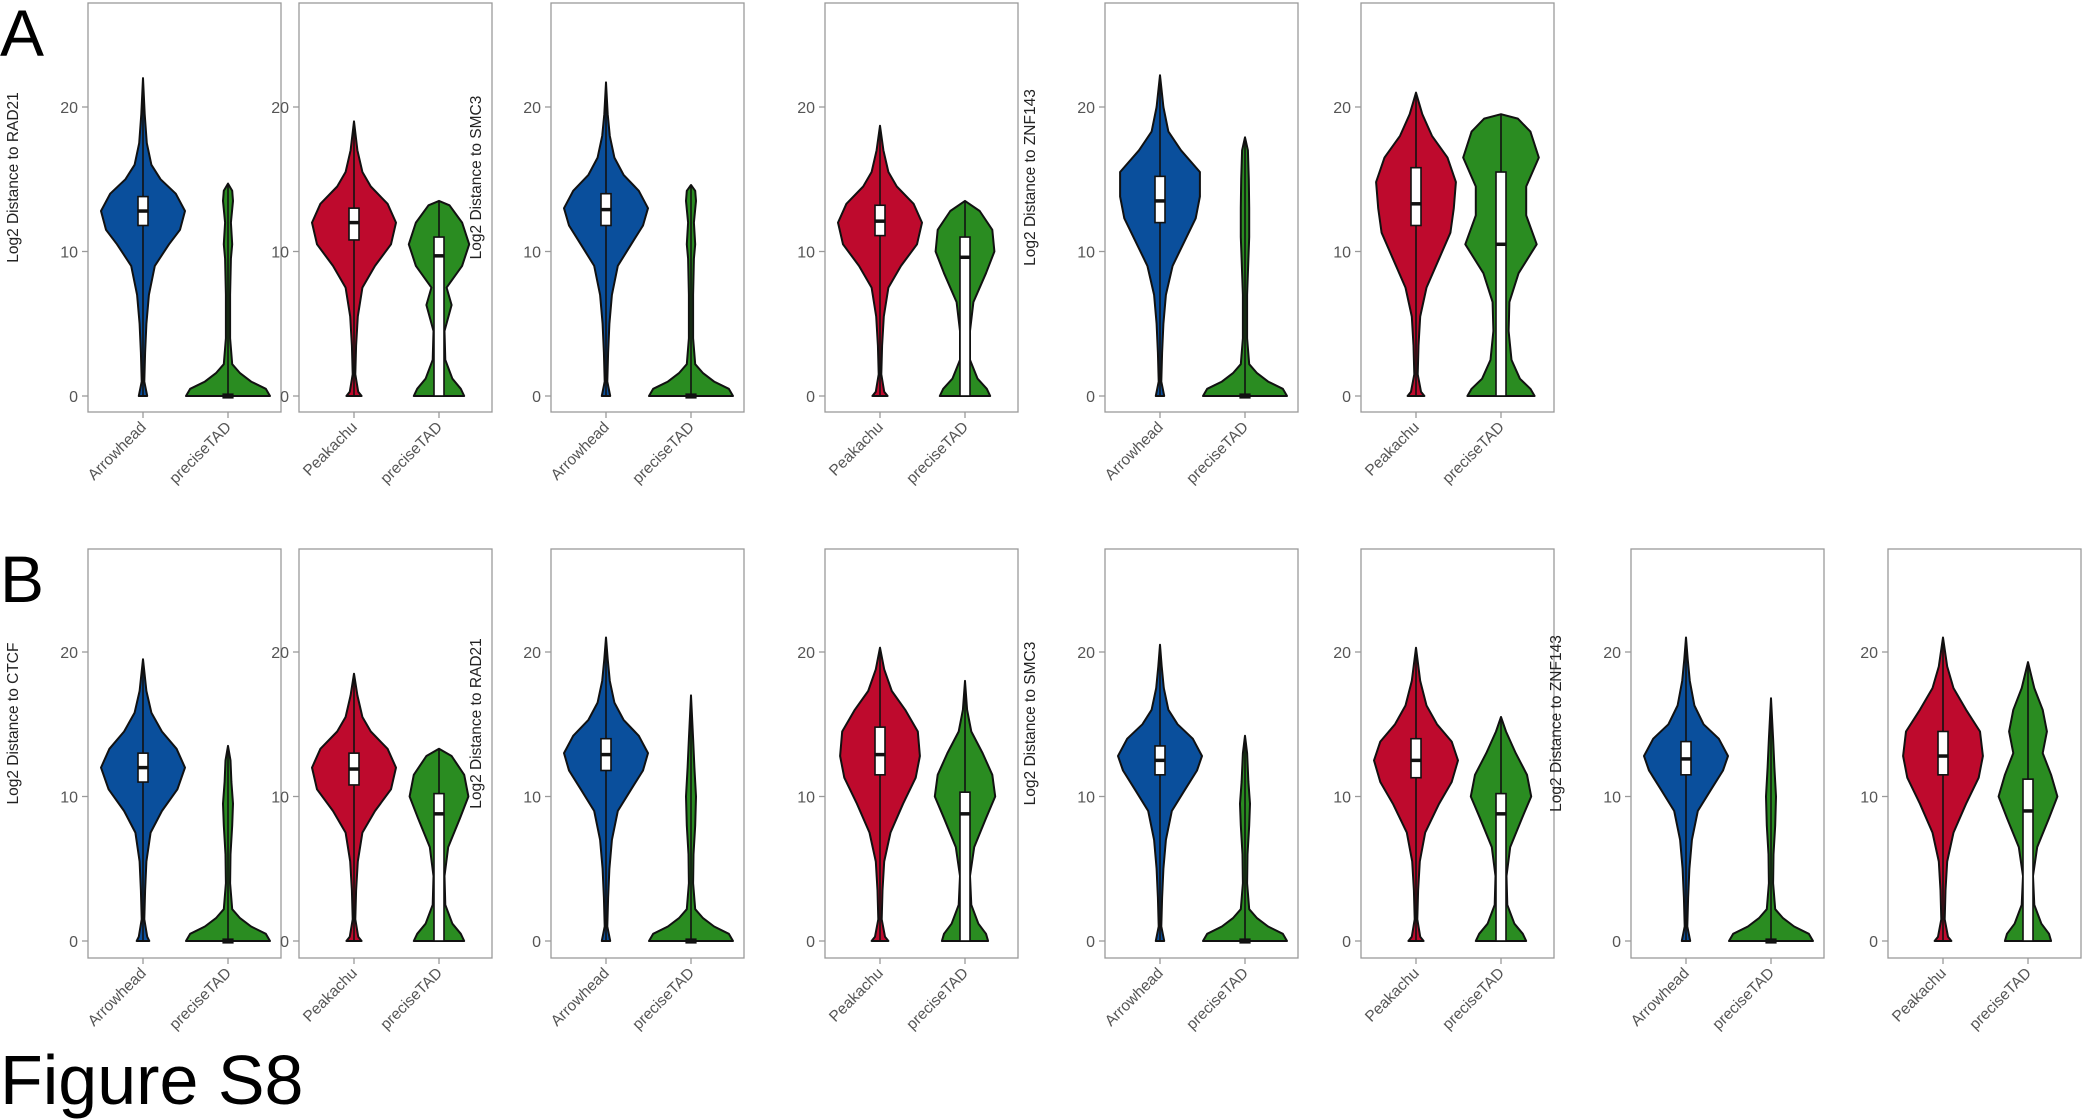  Describe the element at coordinates (22, 35) in the screenshot. I see `panel-letter-a: A` at that location.